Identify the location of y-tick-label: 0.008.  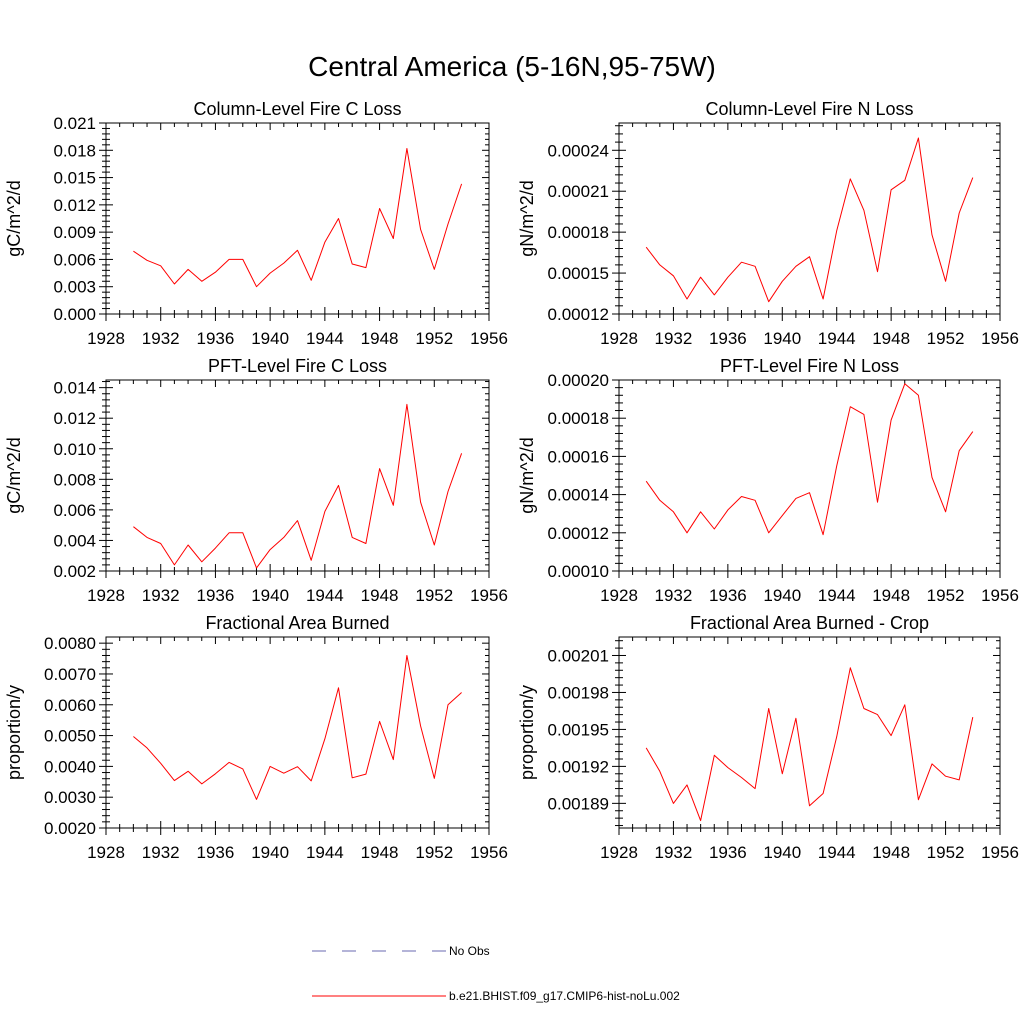
(74, 479).